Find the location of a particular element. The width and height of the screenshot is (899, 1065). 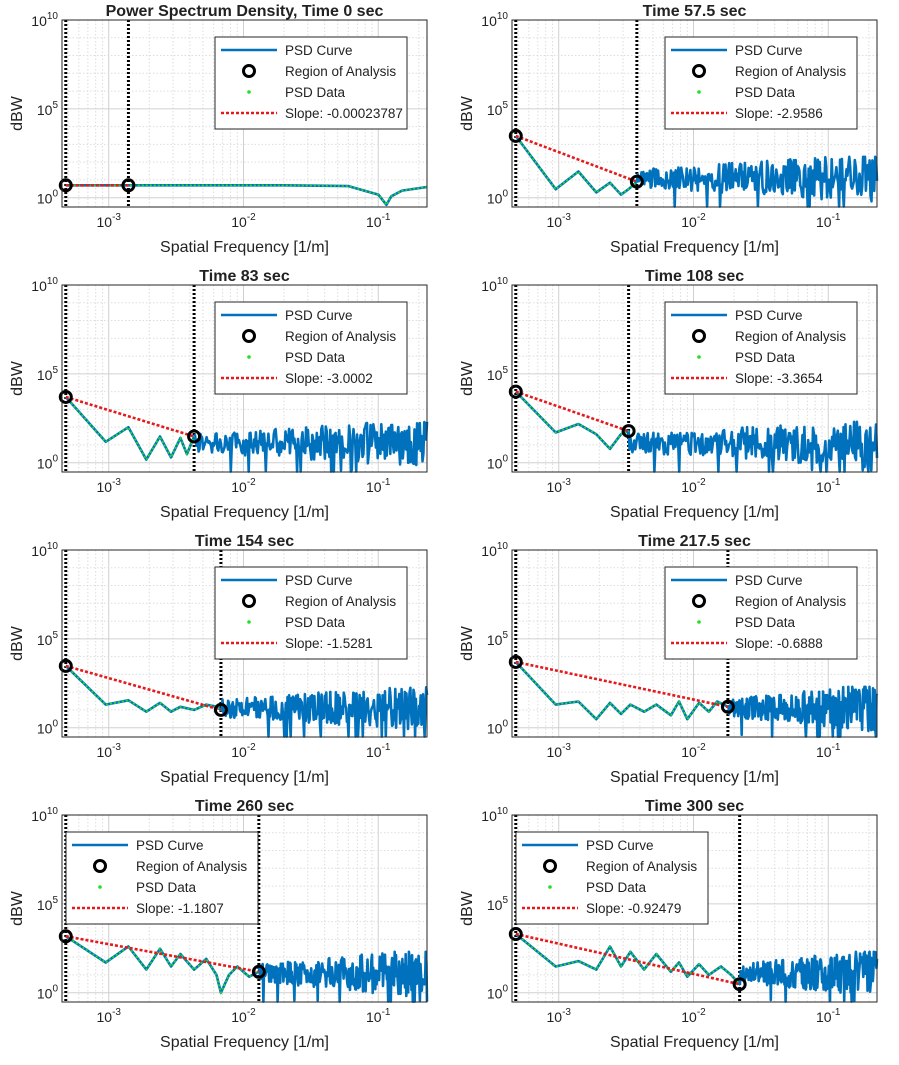

legend-entry: Slope: -0.00023787 is located at coordinates (344, 113).